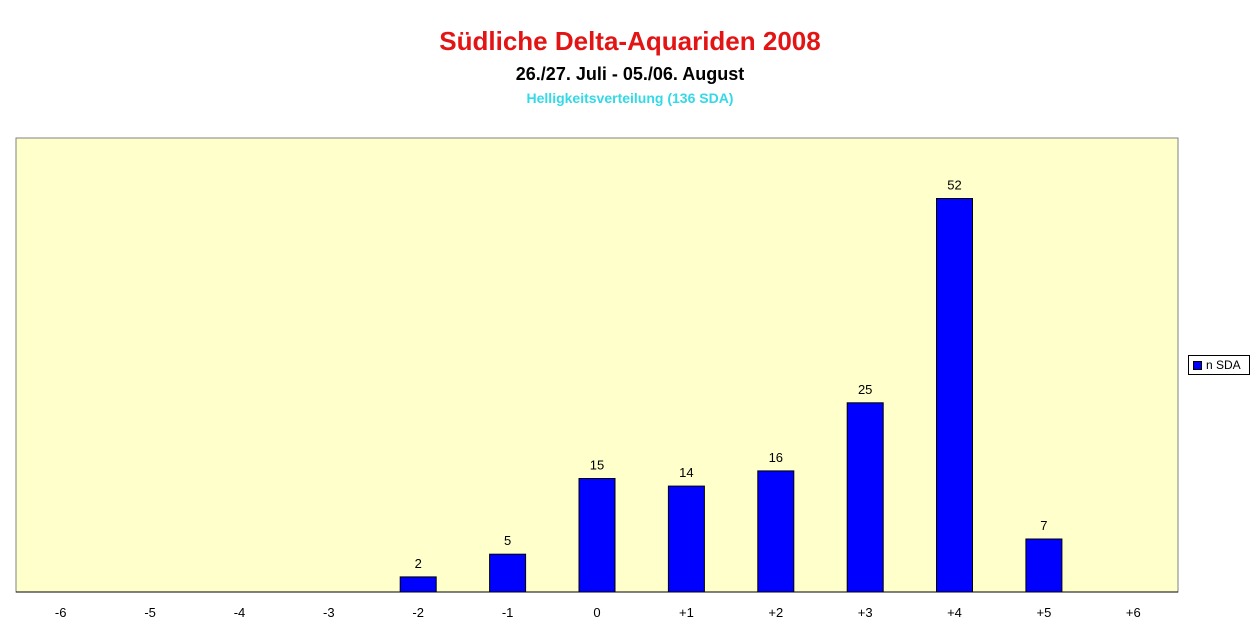 Image resolution: width=1260 pixels, height=639 pixels. I want to click on bar-+5, so click(1044, 565).